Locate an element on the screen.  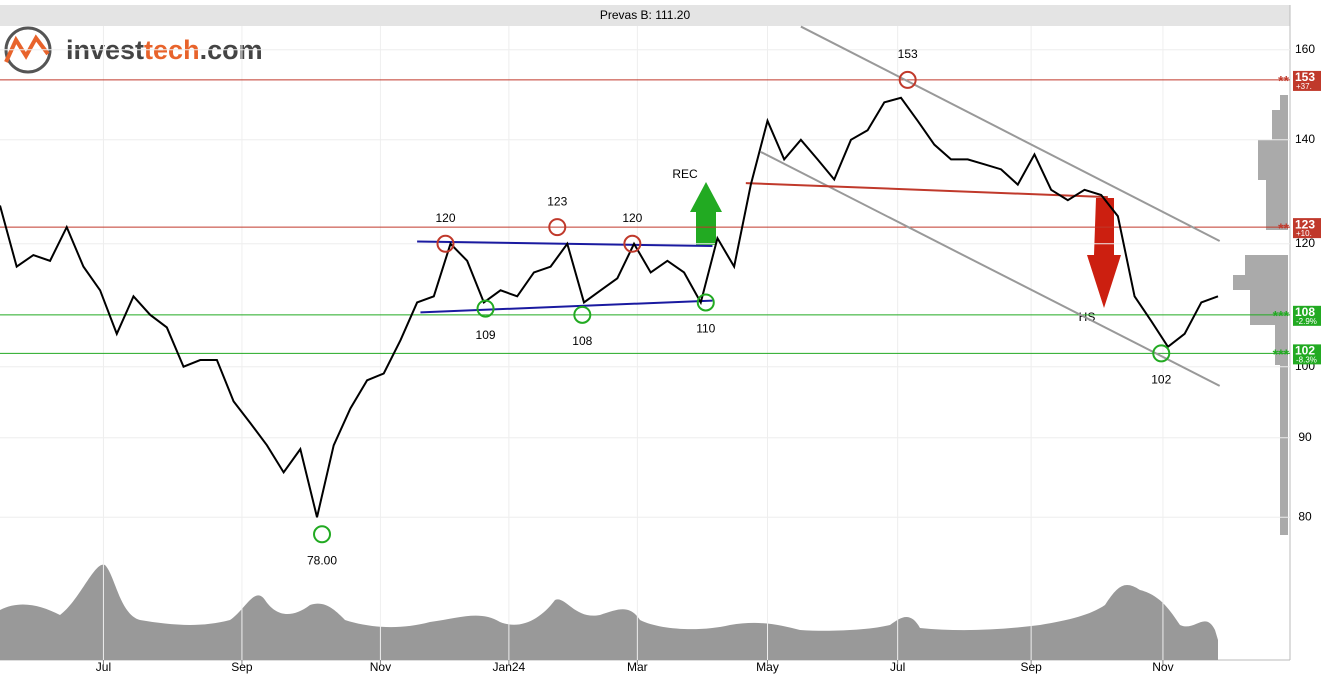
level-change: -8.3% is located at coordinates (1306, 359).